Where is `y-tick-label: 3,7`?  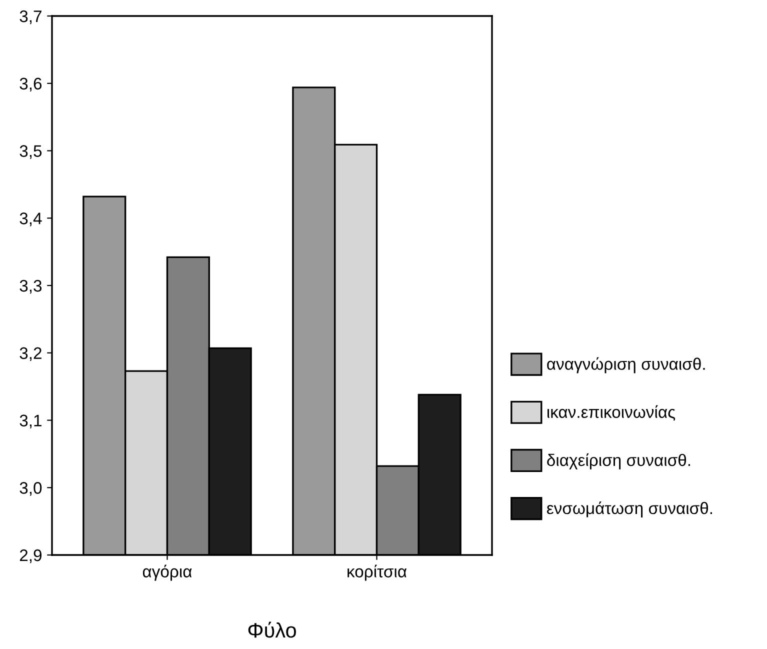 y-tick-label: 3,7 is located at coordinates (31, 17).